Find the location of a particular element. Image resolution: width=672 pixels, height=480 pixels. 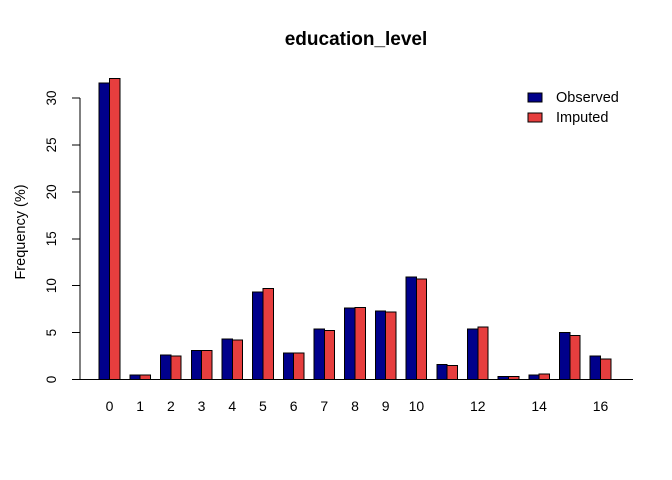

y-tick-label: 5 is located at coordinates (51, 333).